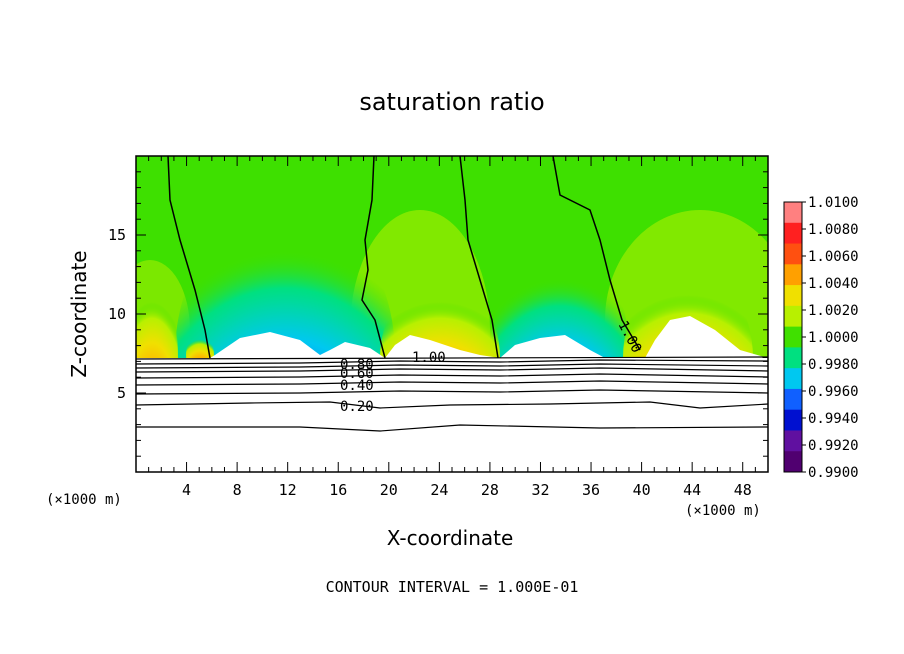 The image size is (904, 654). I want to click on x-tick-label: 40, so click(642, 490).